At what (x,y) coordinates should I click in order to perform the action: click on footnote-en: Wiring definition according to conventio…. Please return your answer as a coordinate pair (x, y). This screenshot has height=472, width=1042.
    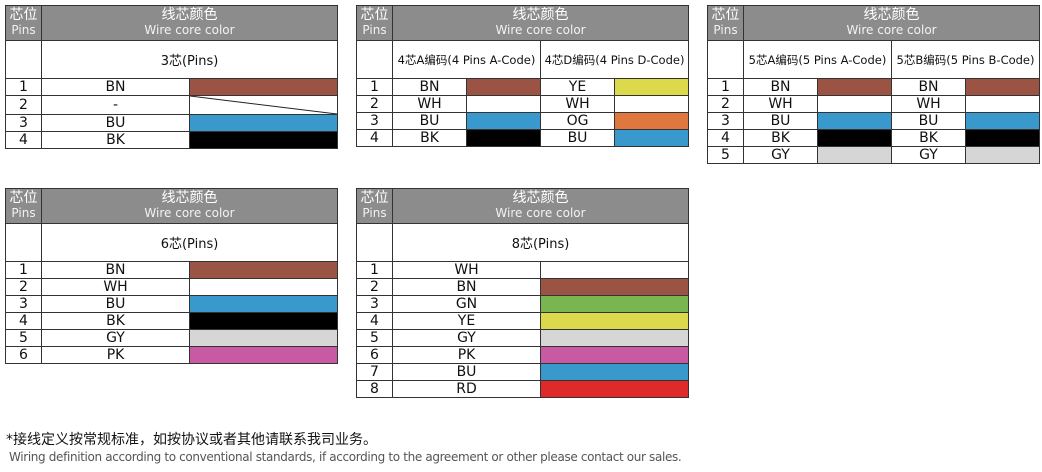
    Looking at the image, I should click on (345, 457).